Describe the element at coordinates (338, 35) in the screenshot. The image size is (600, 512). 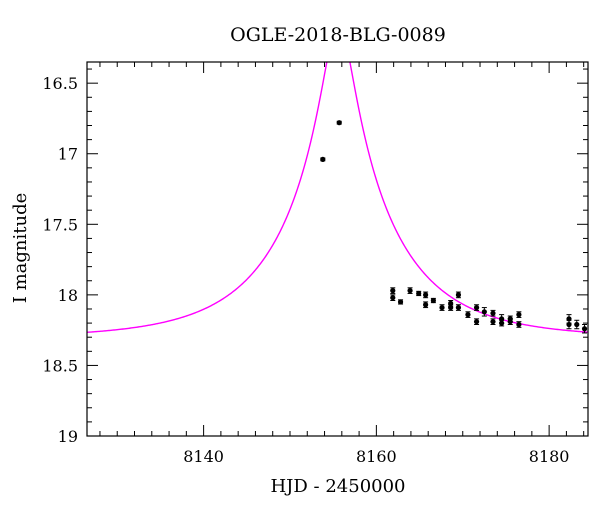
I see `chart-title: OGLE-2018-BLG-0089` at that location.